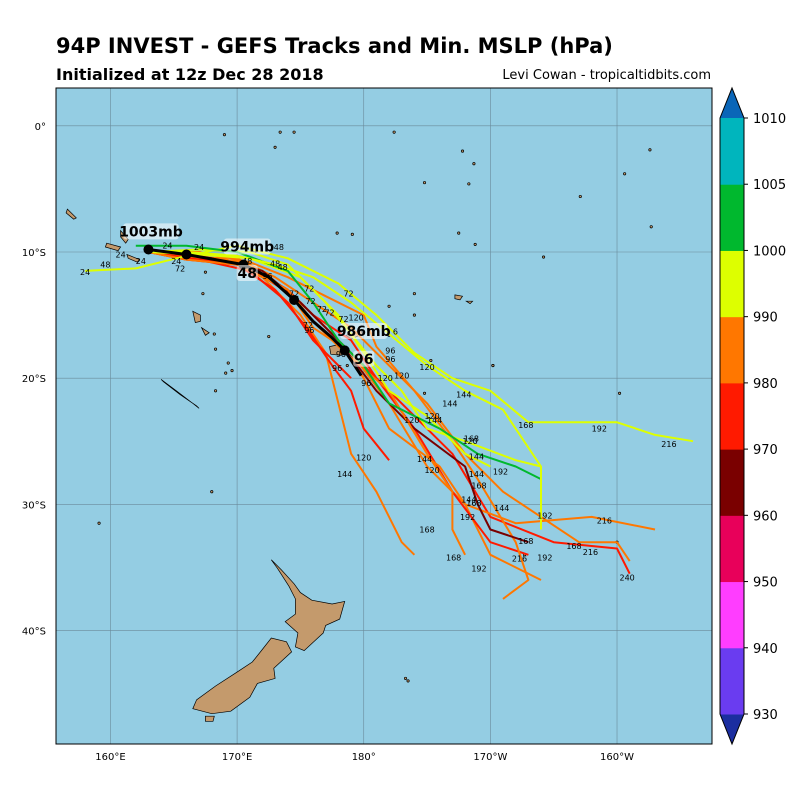 This screenshot has height=800, width=800. Describe the element at coordinates (180, 394) in the screenshot. I see `new-caledonia` at that location.